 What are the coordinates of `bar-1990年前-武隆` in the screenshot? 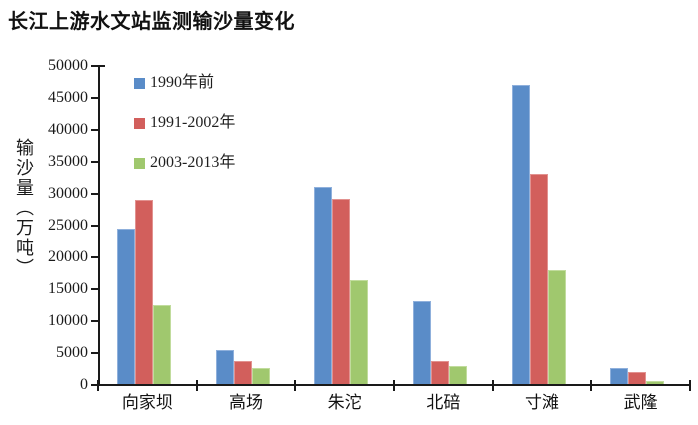 It's located at (619, 376).